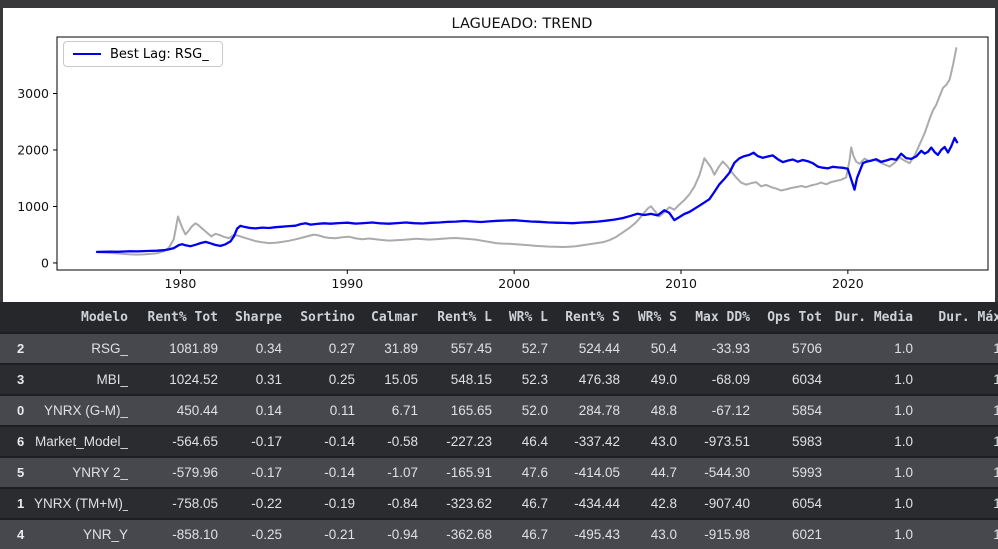  What do you see at coordinates (81, 503) in the screenshot?
I see `table-cell: YNRX (TM+M)_` at bounding box center [81, 503].